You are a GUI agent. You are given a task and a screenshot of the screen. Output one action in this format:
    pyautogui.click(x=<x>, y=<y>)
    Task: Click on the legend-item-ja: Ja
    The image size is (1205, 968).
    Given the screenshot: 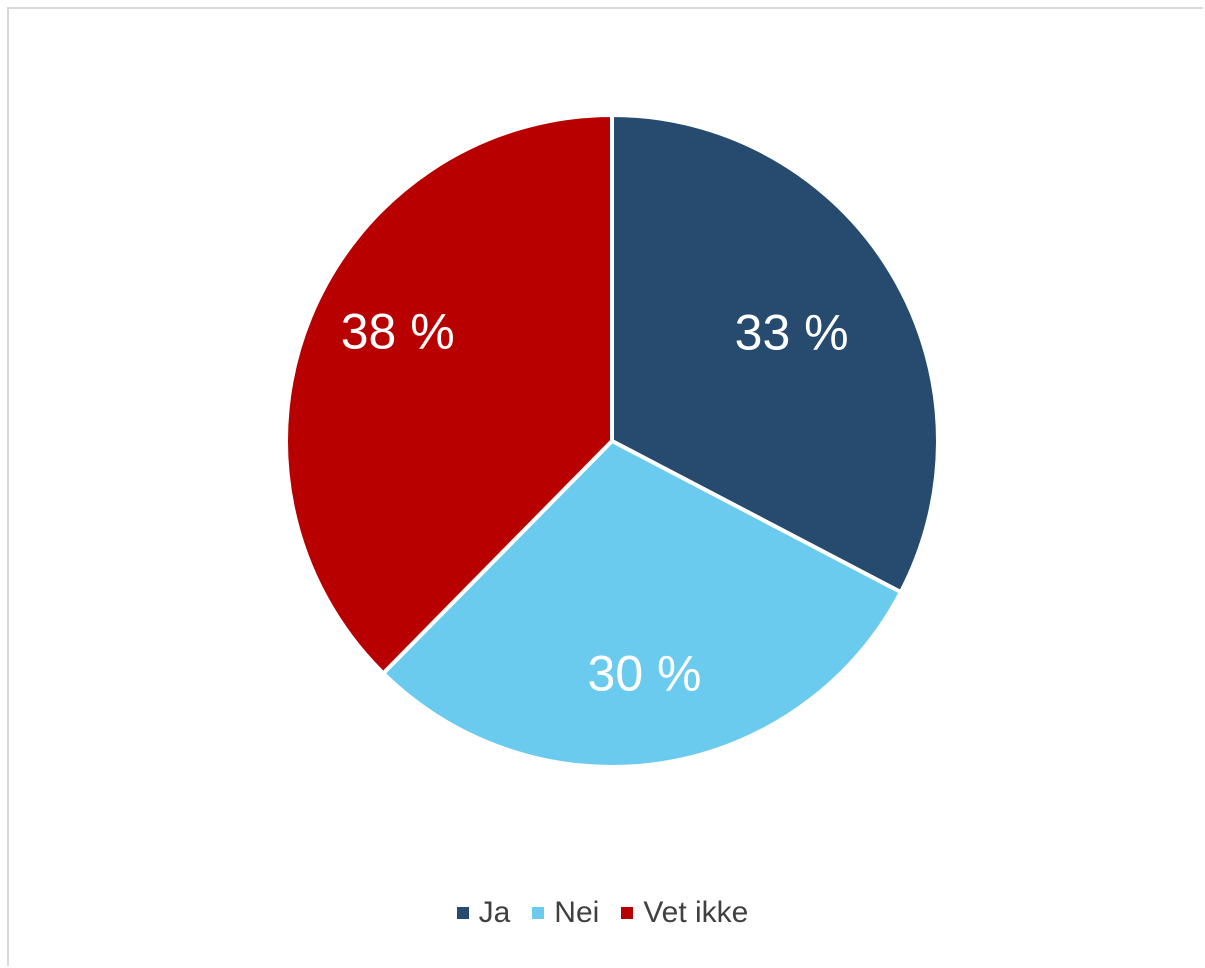 What is the action you would take?
    pyautogui.click(x=483, y=913)
    